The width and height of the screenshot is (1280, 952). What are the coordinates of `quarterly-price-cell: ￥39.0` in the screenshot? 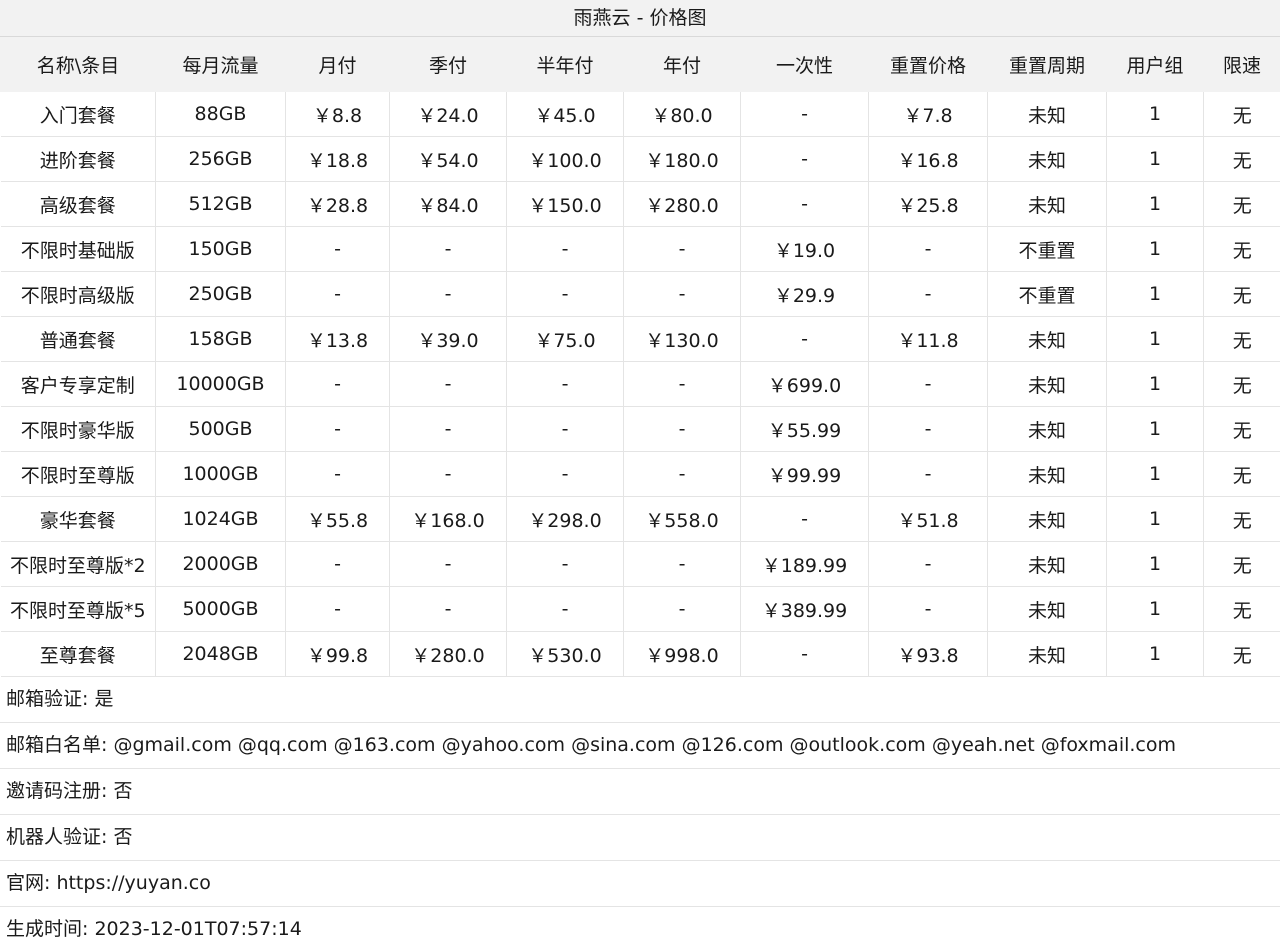 It's located at (448, 339).